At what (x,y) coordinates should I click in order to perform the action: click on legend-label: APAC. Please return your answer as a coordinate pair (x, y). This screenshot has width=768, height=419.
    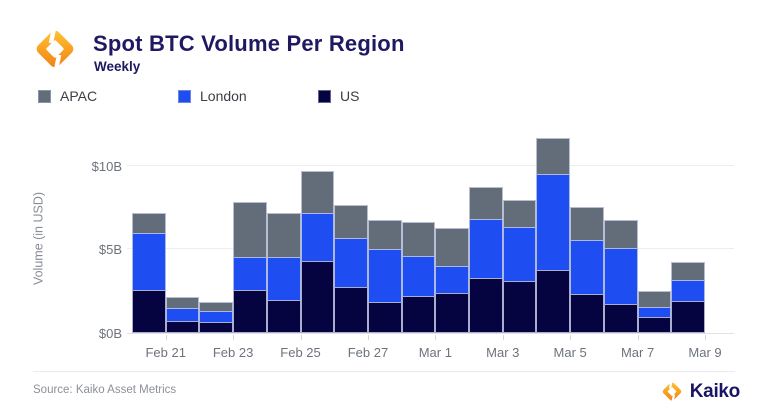
    Looking at the image, I should click on (79, 96).